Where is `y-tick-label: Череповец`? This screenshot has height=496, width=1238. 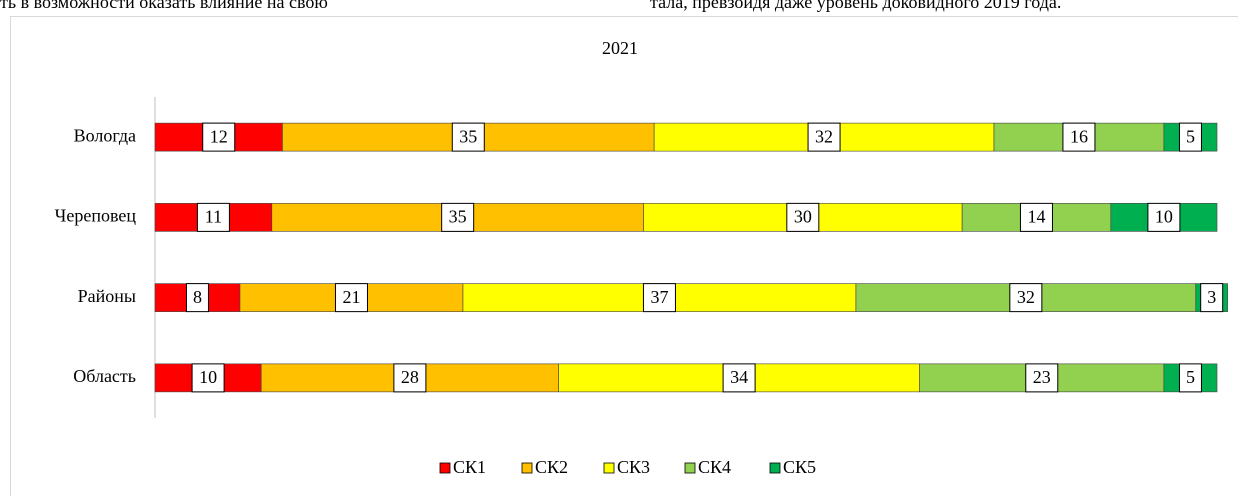
y-tick-label: Череповец is located at coordinates (96, 216).